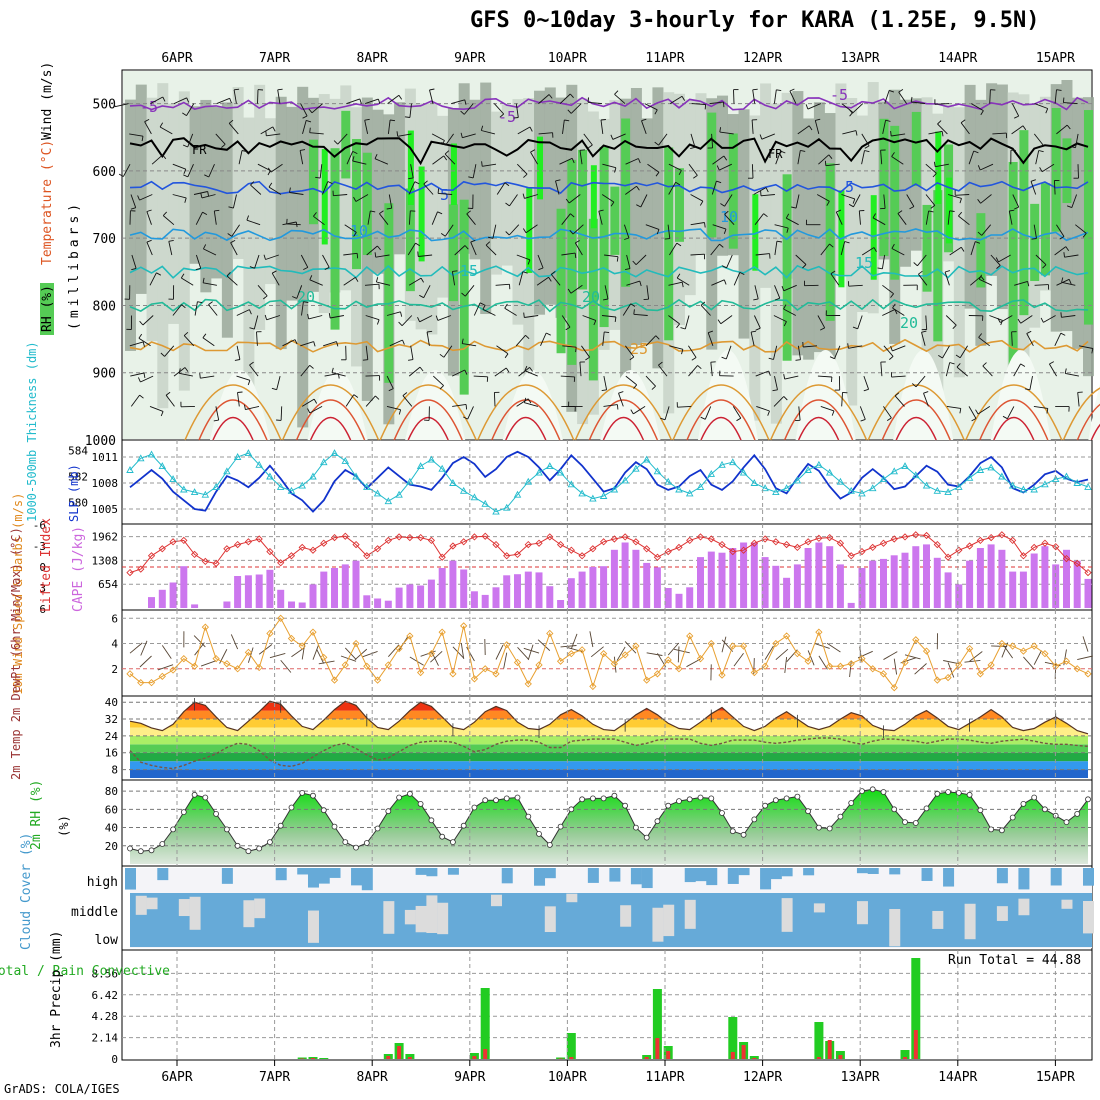 This screenshot has width=1100, height=1100. Describe the element at coordinates (664, 1077) in the screenshot. I see `bottom-day-label: 11APR` at that location.